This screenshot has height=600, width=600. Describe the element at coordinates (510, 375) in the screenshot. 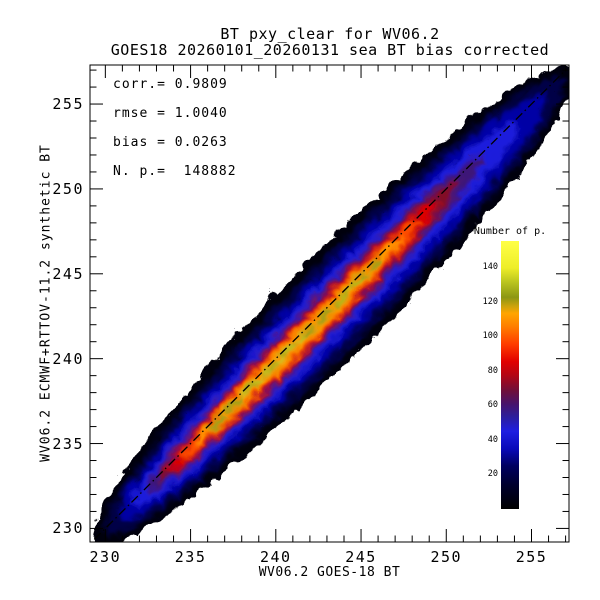

I see `colorbar` at that location.